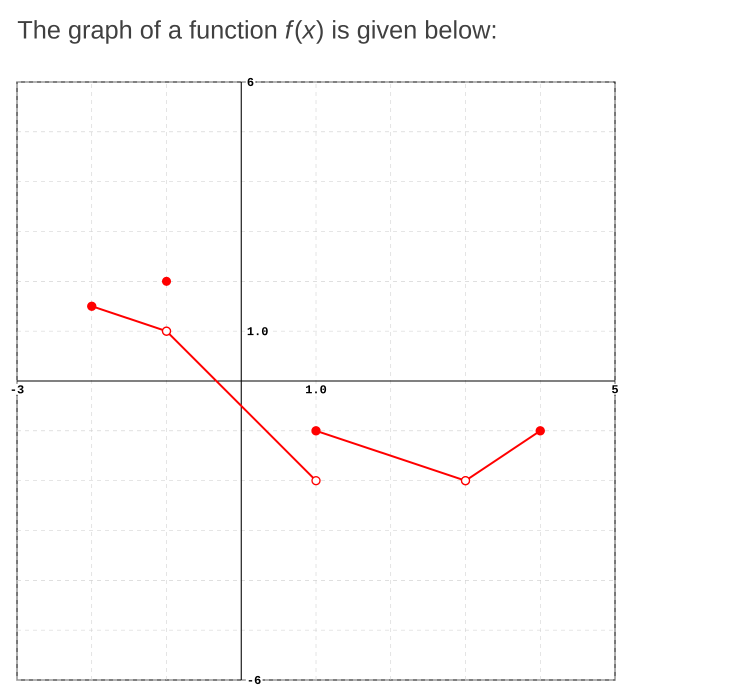  I want to click on y-tick-label: 1.0, so click(258, 331).